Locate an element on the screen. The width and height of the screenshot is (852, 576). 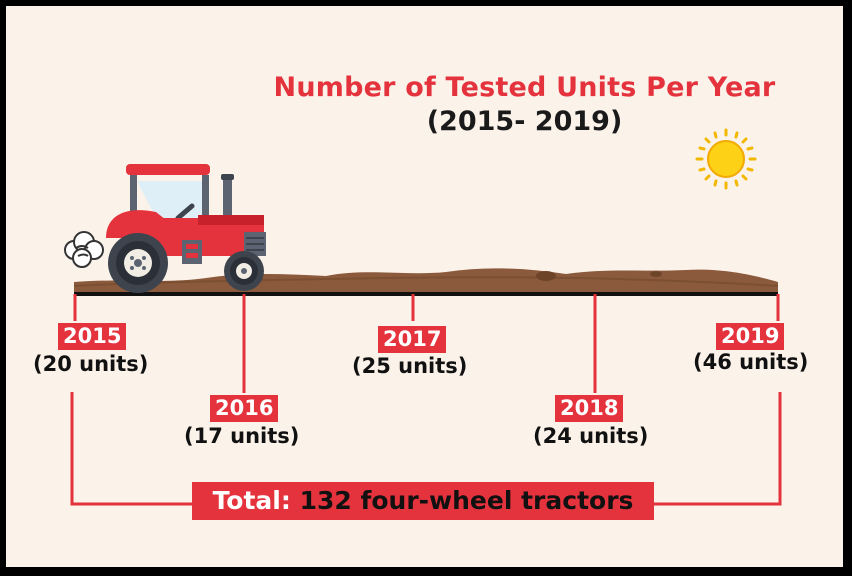
year-badge-2015: 2015 is located at coordinates (92, 336).